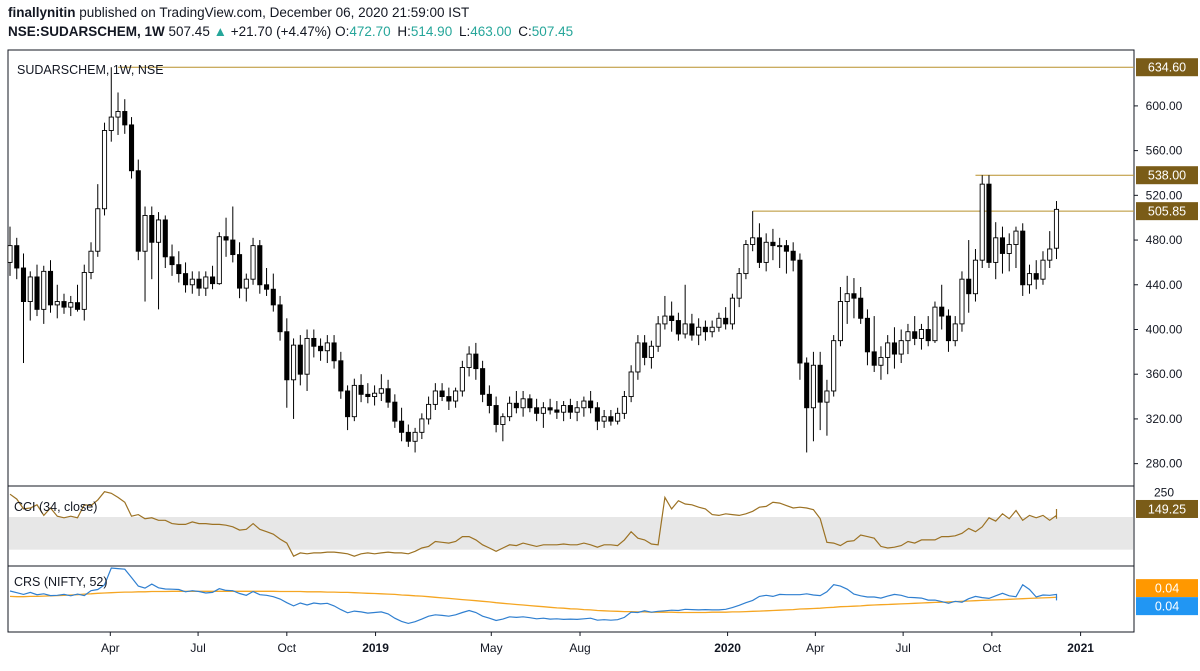 This screenshot has width=1200, height=671. Describe the element at coordinates (220, 31) in the screenshot. I see `up-arrow-icon: ▲` at that location.